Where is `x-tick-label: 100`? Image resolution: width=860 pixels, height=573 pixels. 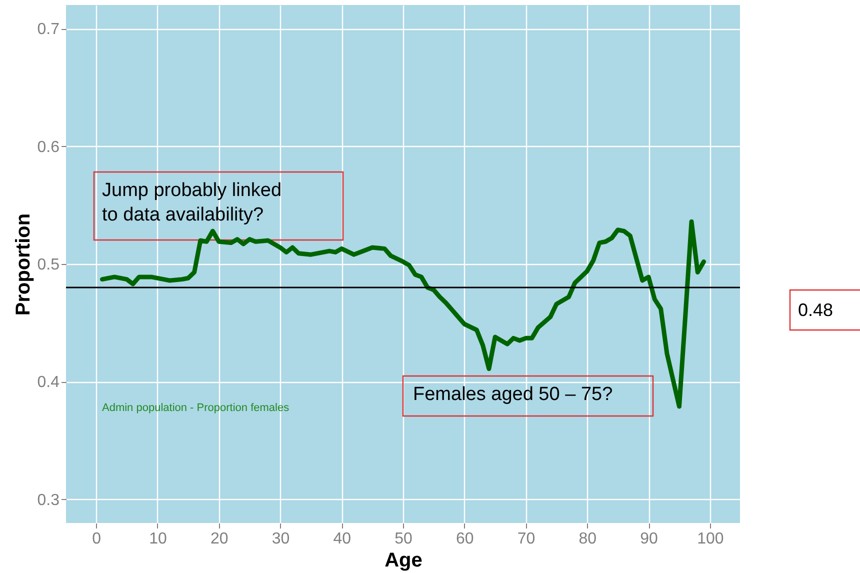 x-tick-label: 100 is located at coordinates (710, 539).